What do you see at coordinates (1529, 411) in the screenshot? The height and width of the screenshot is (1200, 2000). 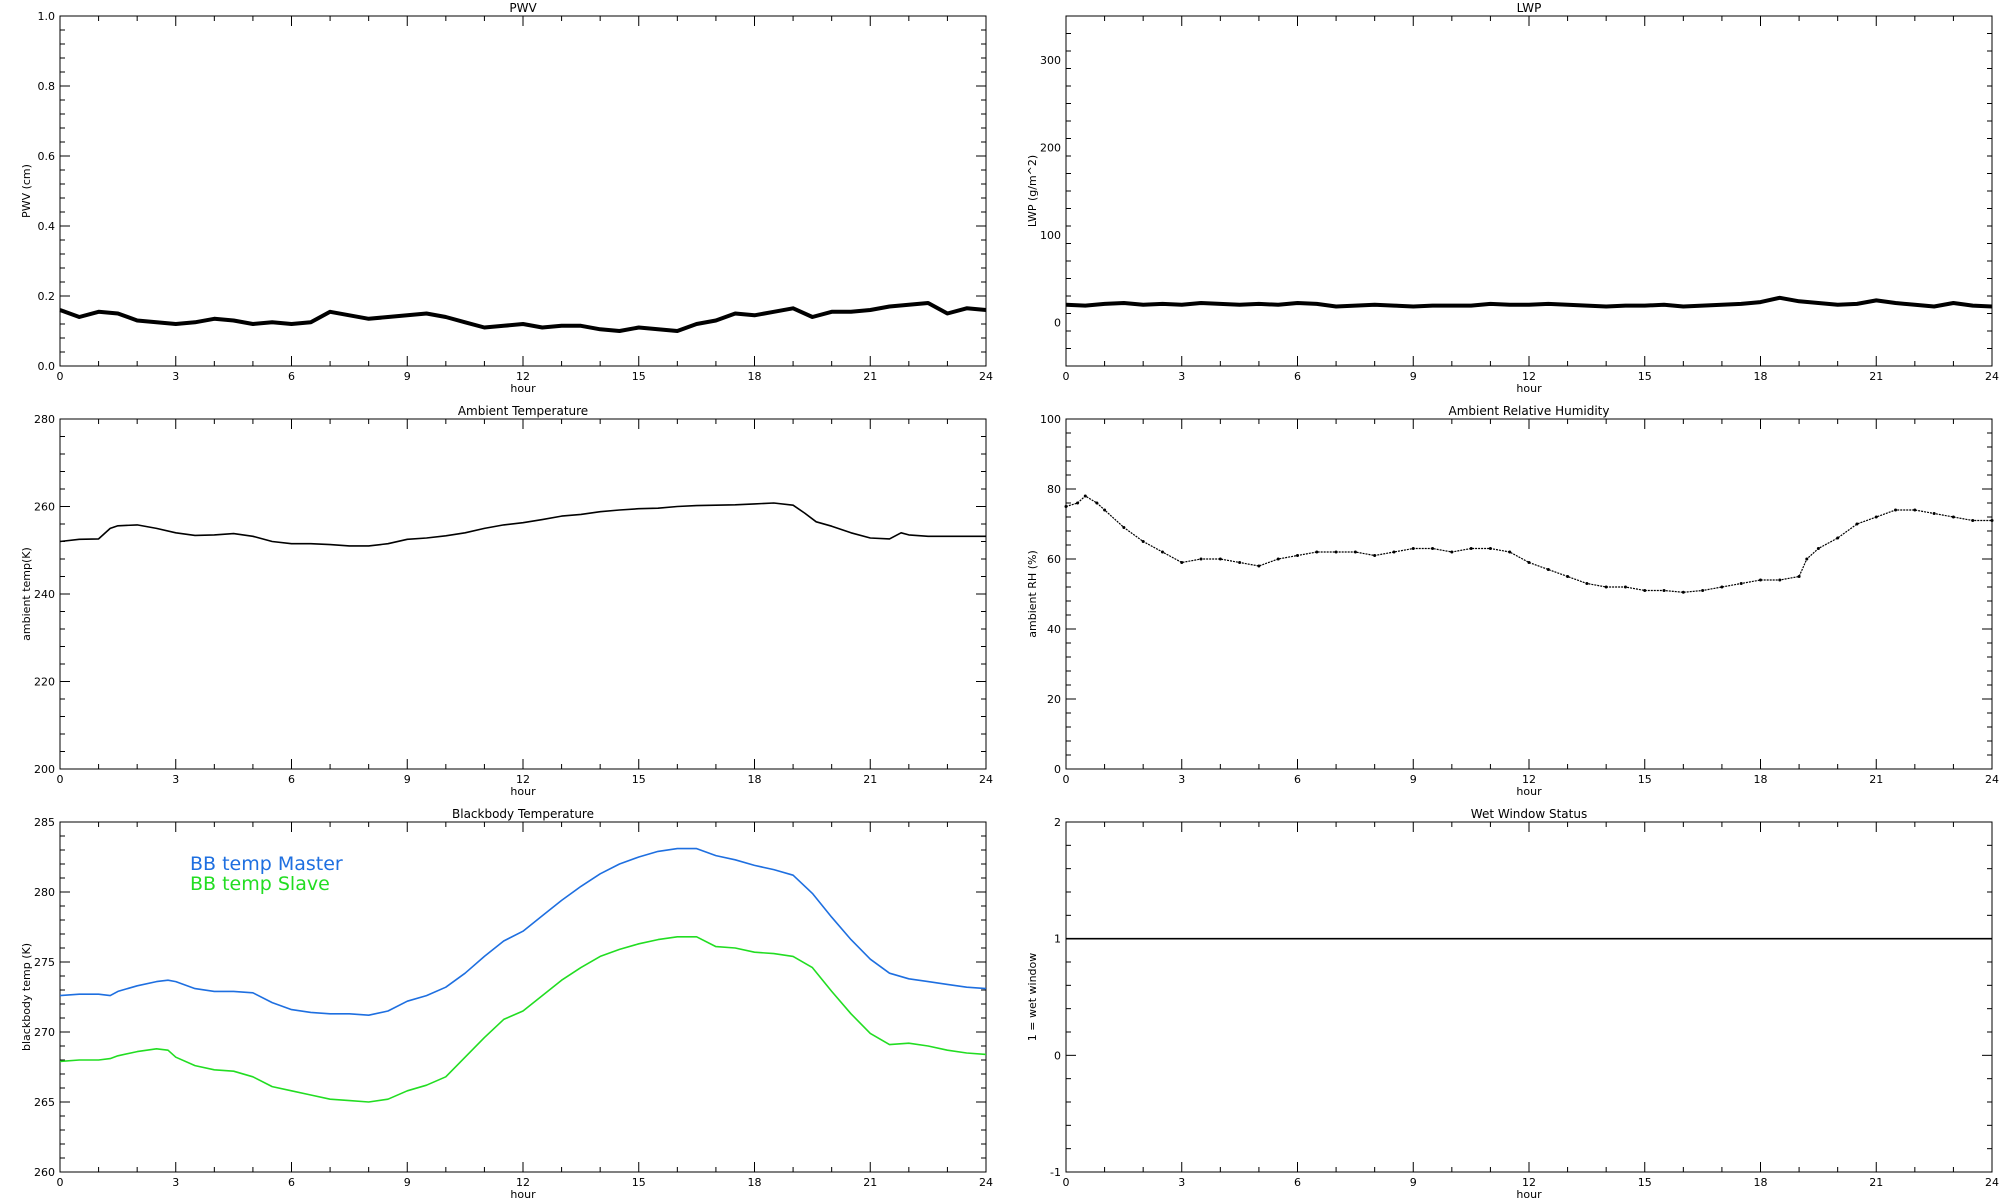 I see `chart-title: Ambient Relative Humidity` at bounding box center [1529, 411].